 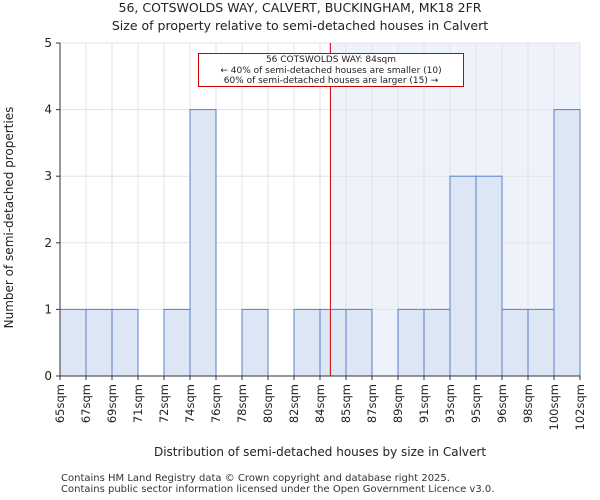 What do you see at coordinates (320, 403) in the screenshot?
I see `x-tick-label: 84sqm` at bounding box center [320, 403].